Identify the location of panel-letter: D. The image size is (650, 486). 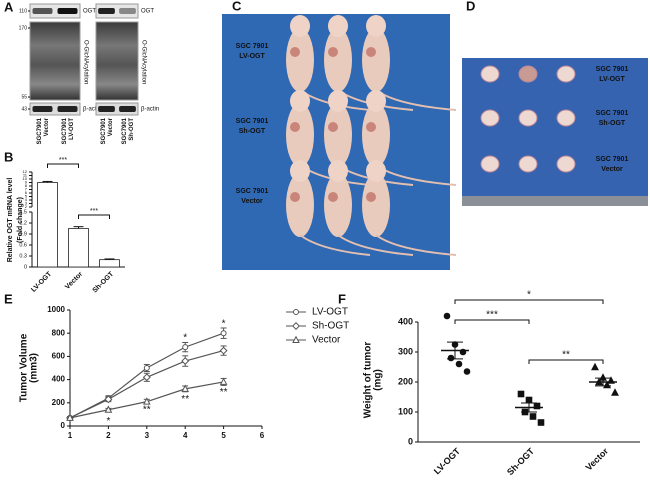
(470, 6).